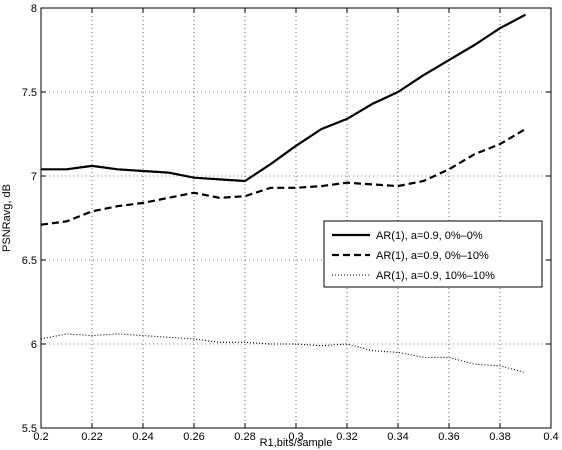  I want to click on legend-label-series-2: AR(1), a=0.9, 0%–10%, so click(432, 256).